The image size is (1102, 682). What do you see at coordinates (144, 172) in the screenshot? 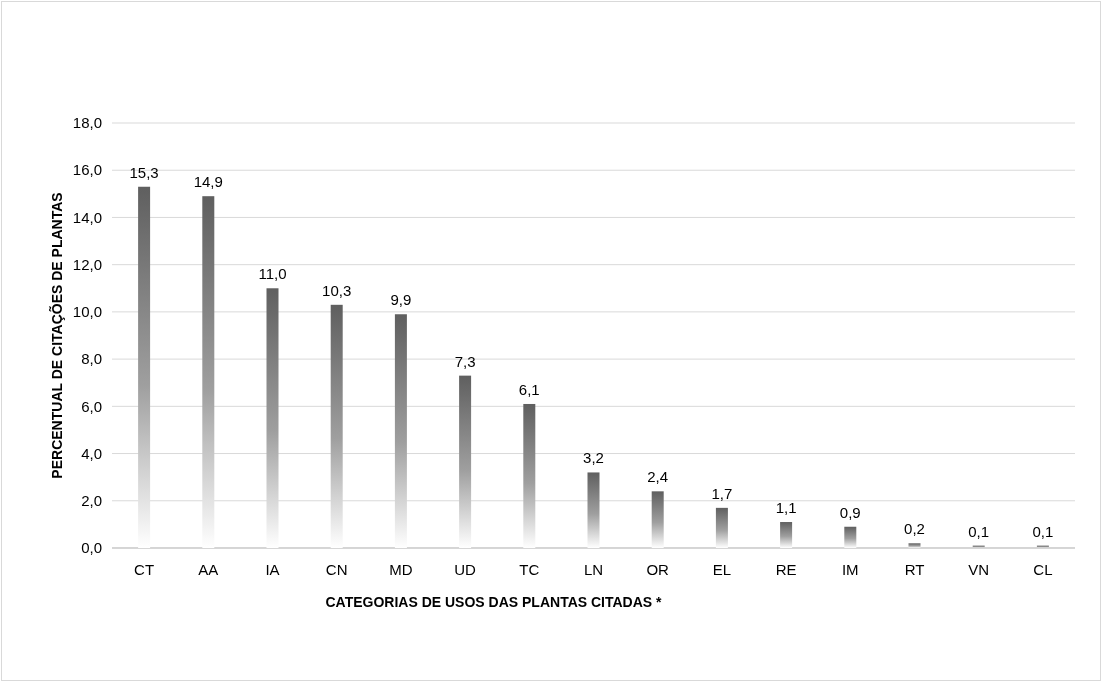
I see `data-label: 15,3` at bounding box center [144, 172].